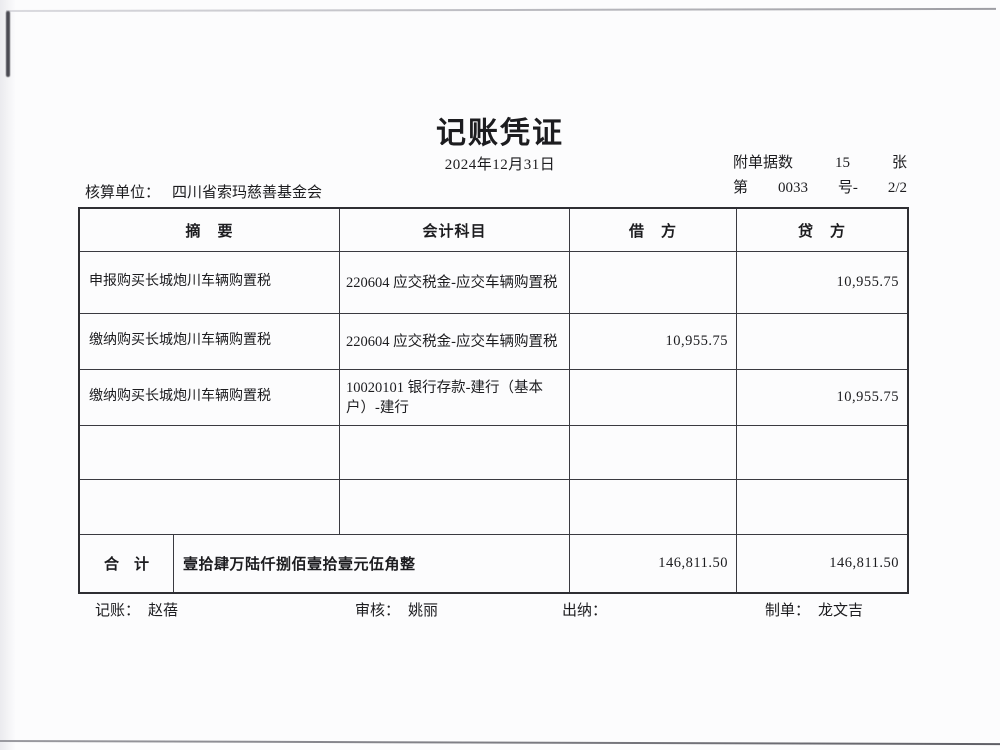 This screenshot has height=750, width=1000. I want to click on accounting-unit-label: 核算单位：, so click(123, 193).